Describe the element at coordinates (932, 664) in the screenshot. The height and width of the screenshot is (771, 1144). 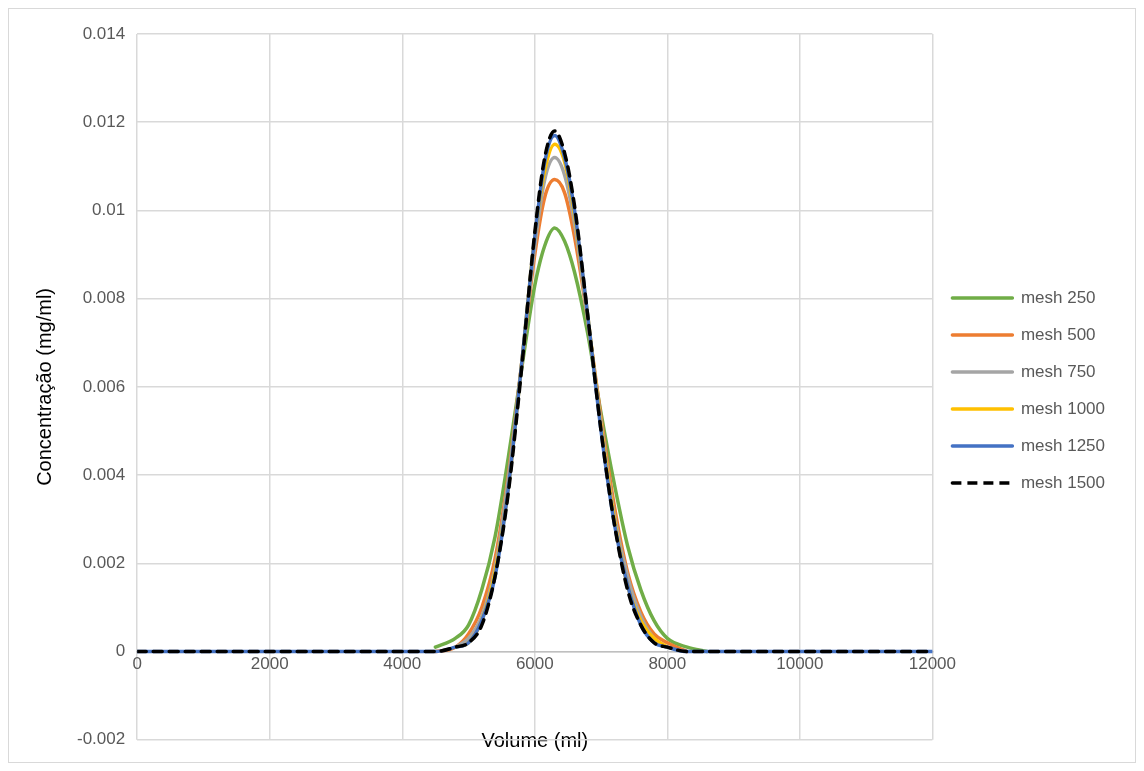
I see `x-tick-label: 12000` at that location.